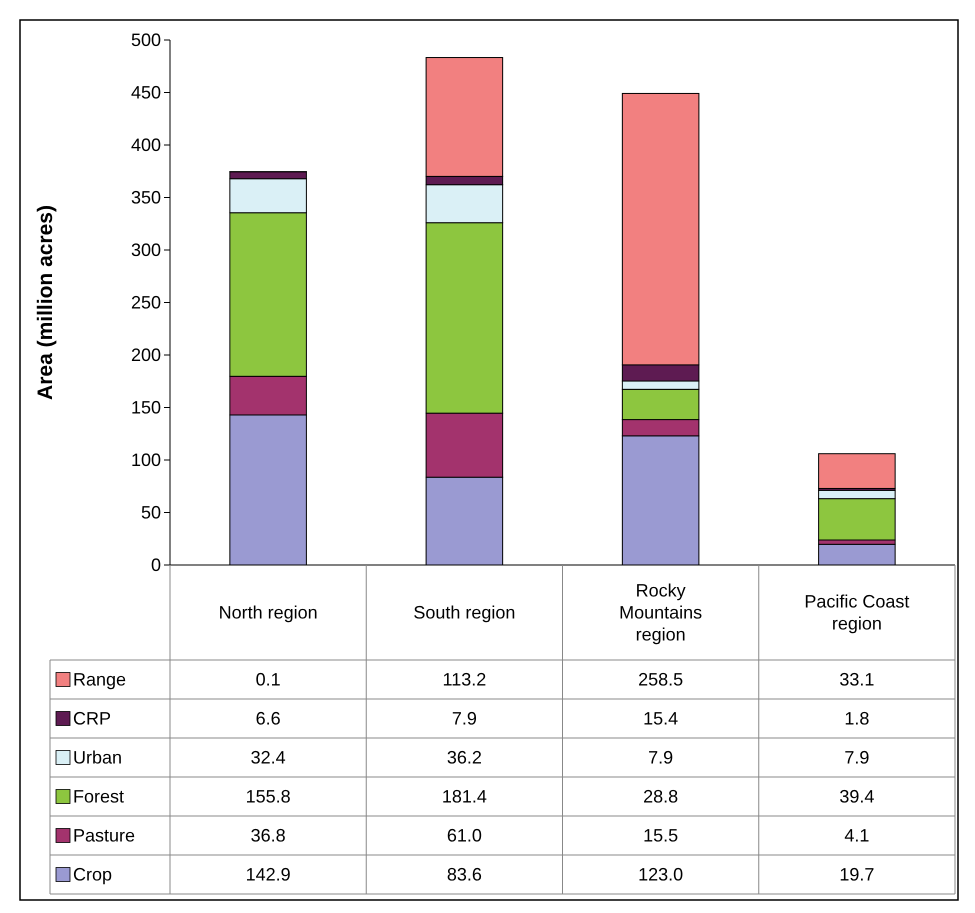  Describe the element at coordinates (268, 874) in the screenshot. I see `data-label: 142.9` at that location.